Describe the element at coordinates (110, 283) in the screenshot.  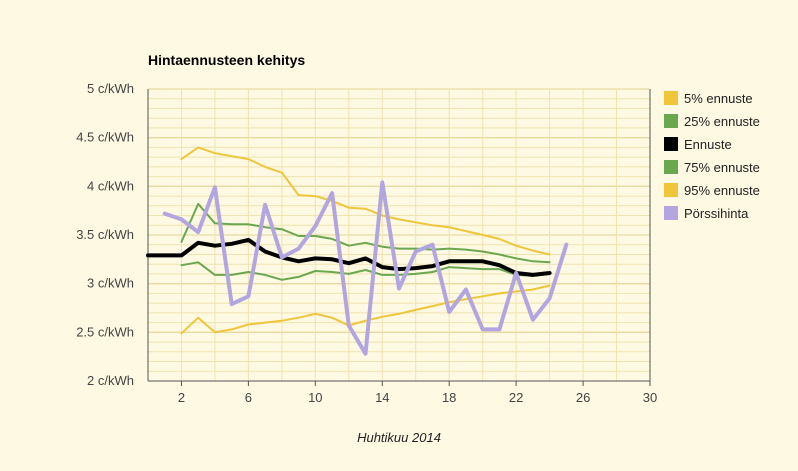
I see `y-tick-label: 3 c/kWh` at that location.